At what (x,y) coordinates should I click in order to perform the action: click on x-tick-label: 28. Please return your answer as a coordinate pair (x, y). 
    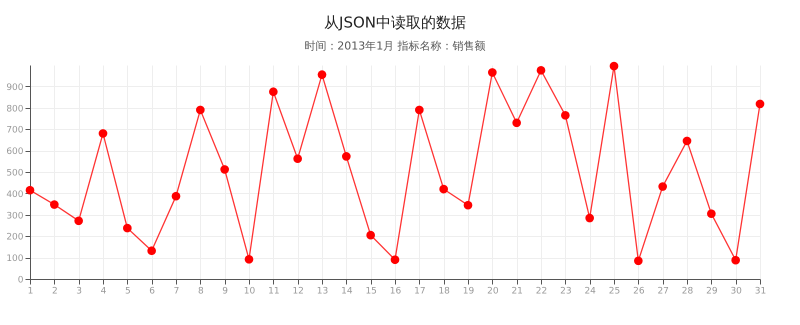
    Looking at the image, I should click on (688, 291).